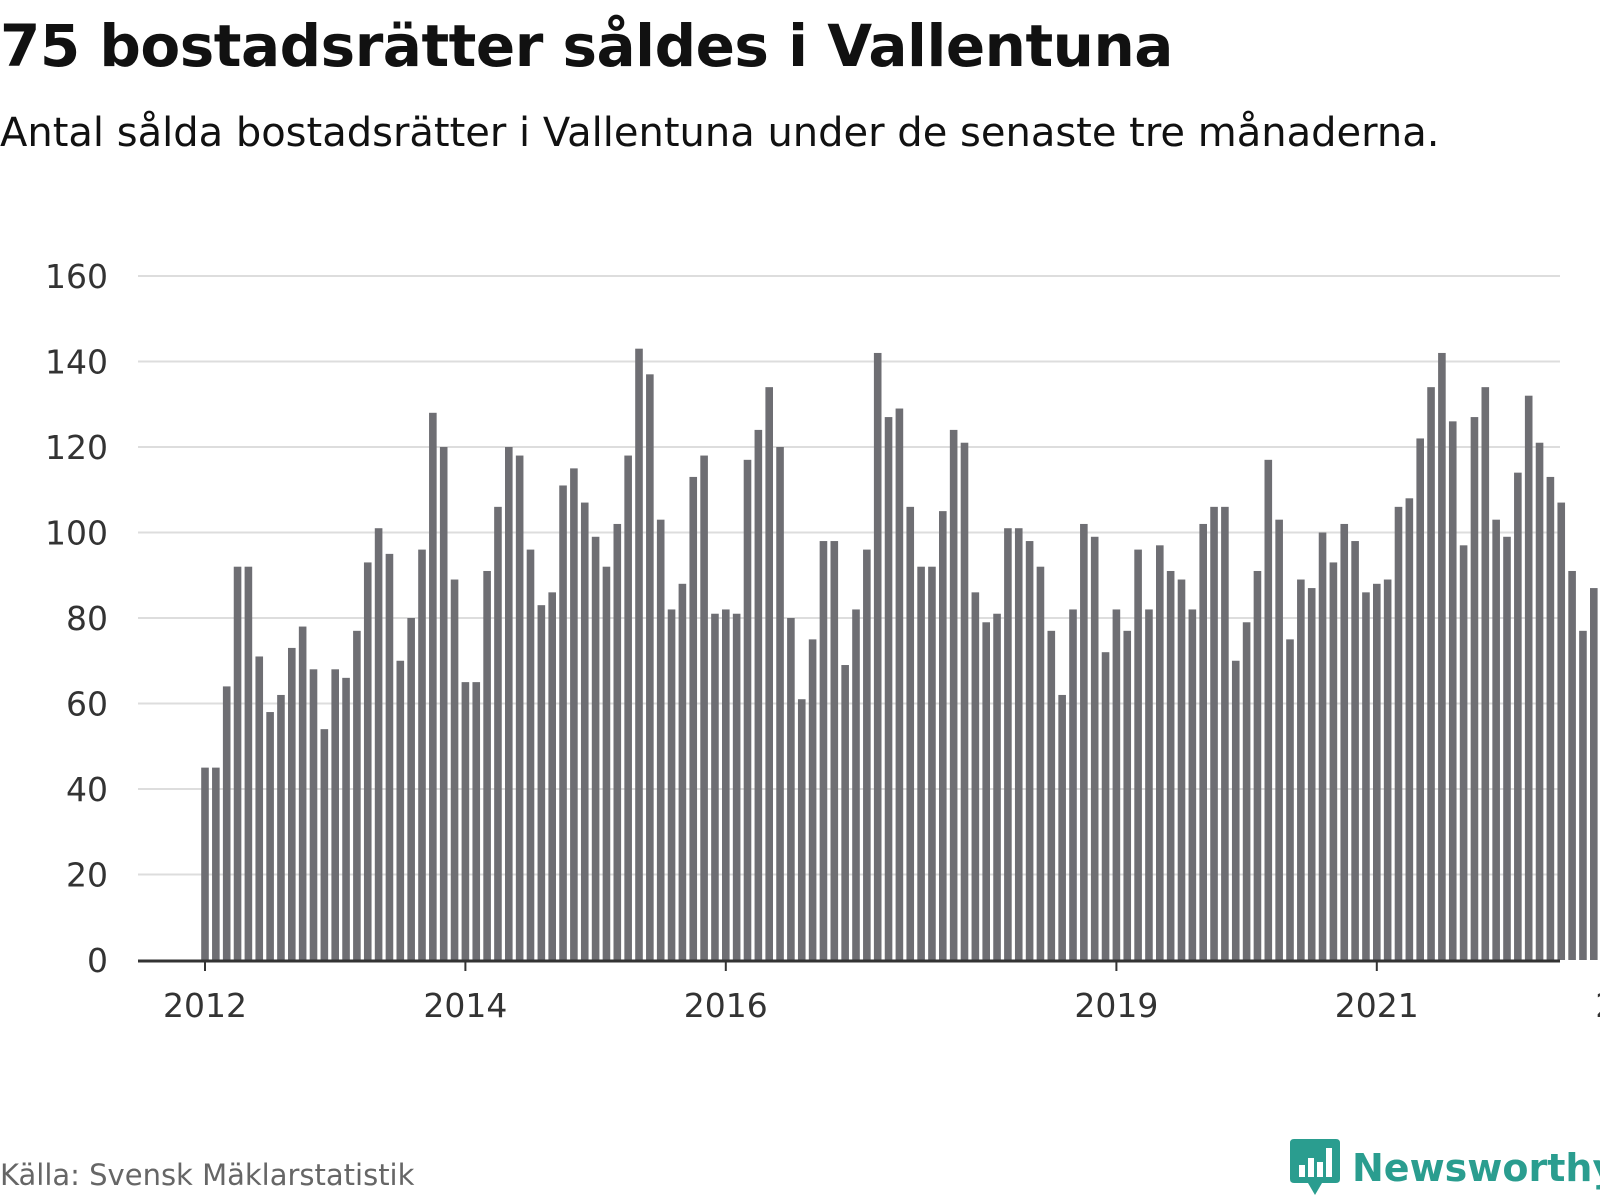 Image resolution: width=1600 pixels, height=1200 pixels. What do you see at coordinates (1597, 1005) in the screenshot?
I see `x-tick-label: 2023` at bounding box center [1597, 1005].